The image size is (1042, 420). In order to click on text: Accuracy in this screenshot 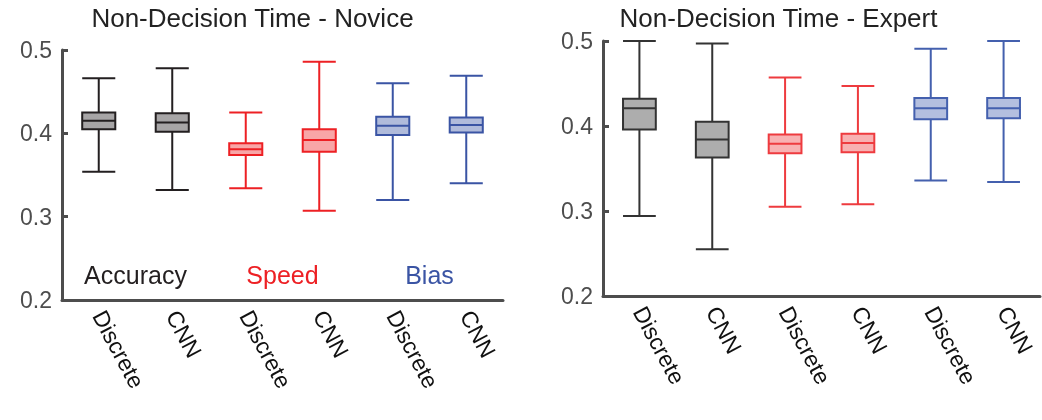, I will do `click(136, 275)`.